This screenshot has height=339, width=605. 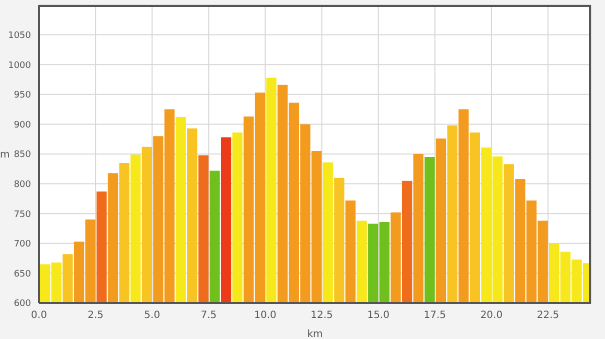 I want to click on y-tick-label: 800, so click(x=23, y=185).